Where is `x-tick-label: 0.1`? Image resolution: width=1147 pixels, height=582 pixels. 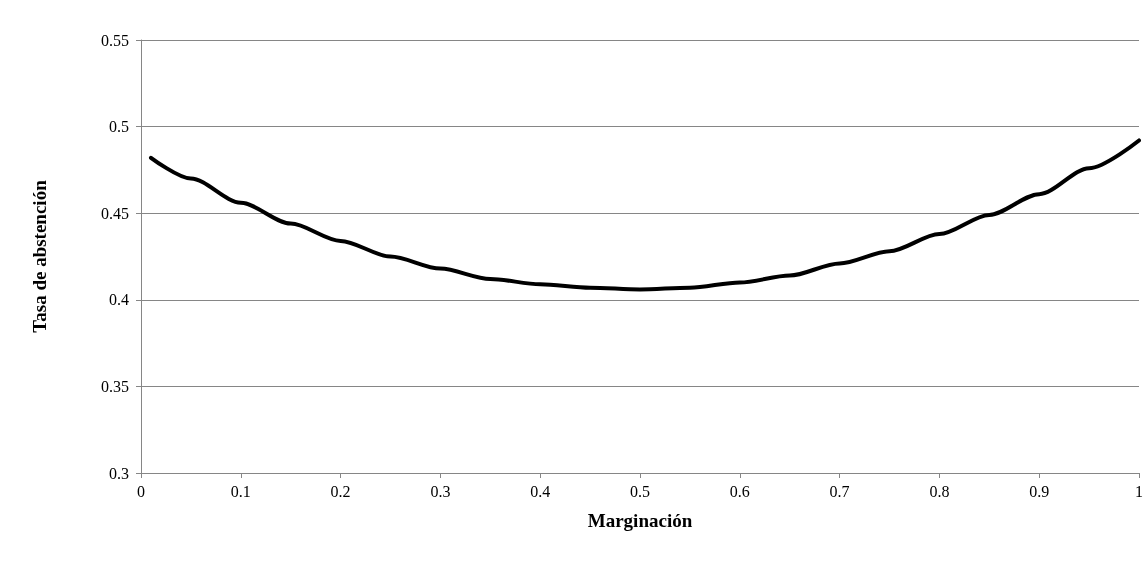
x-tick-label: 0.1 is located at coordinates (240, 491).